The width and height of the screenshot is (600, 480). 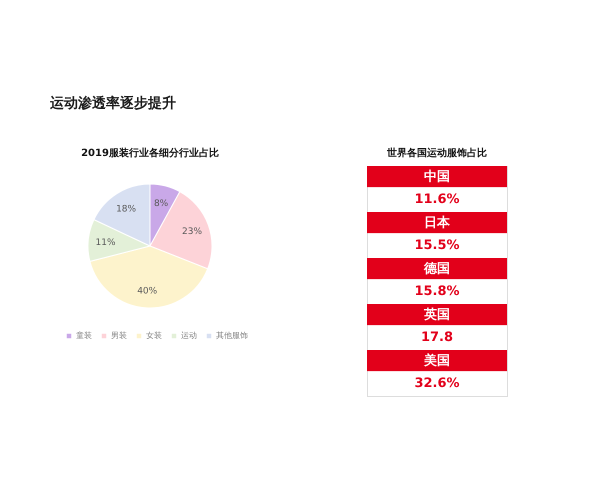 I want to click on chart-title: 2019服装行业各细分行业占比, so click(x=150, y=153).